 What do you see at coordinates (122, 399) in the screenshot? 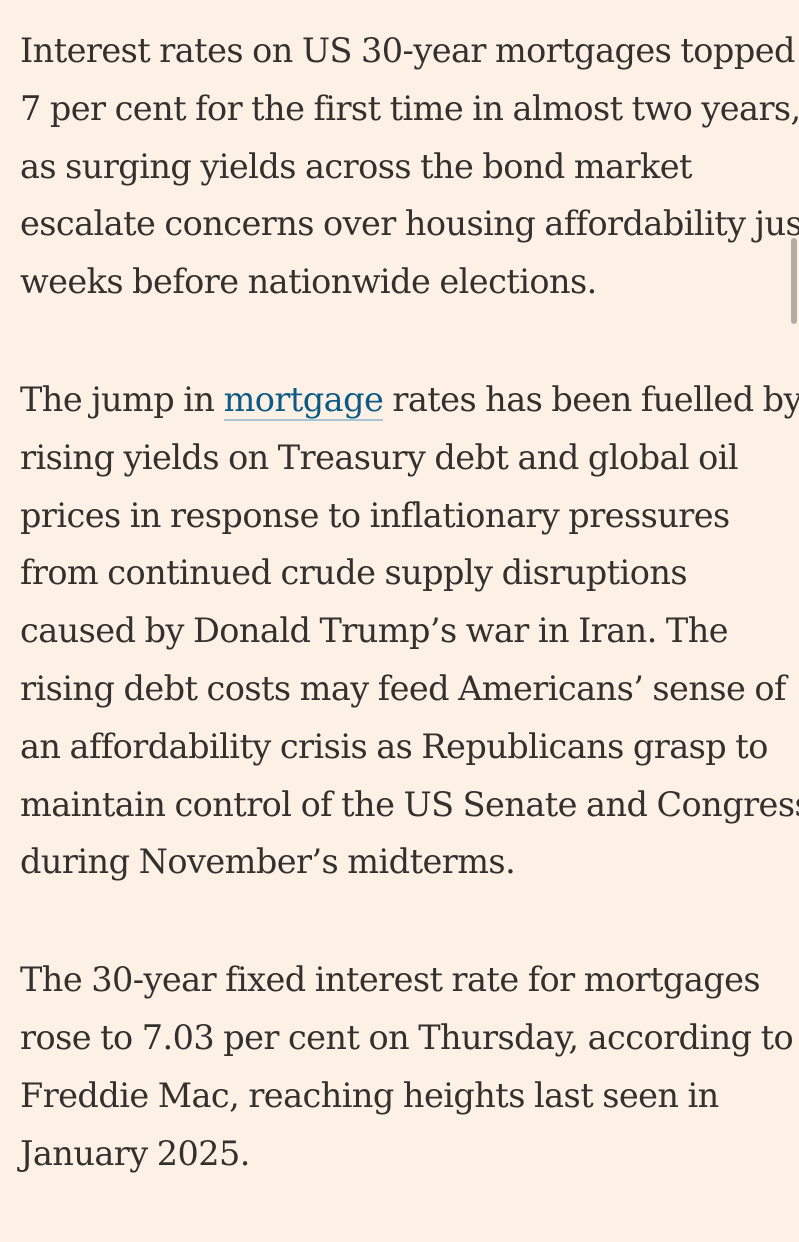
I see `text-fragment: The jump in` at bounding box center [122, 399].